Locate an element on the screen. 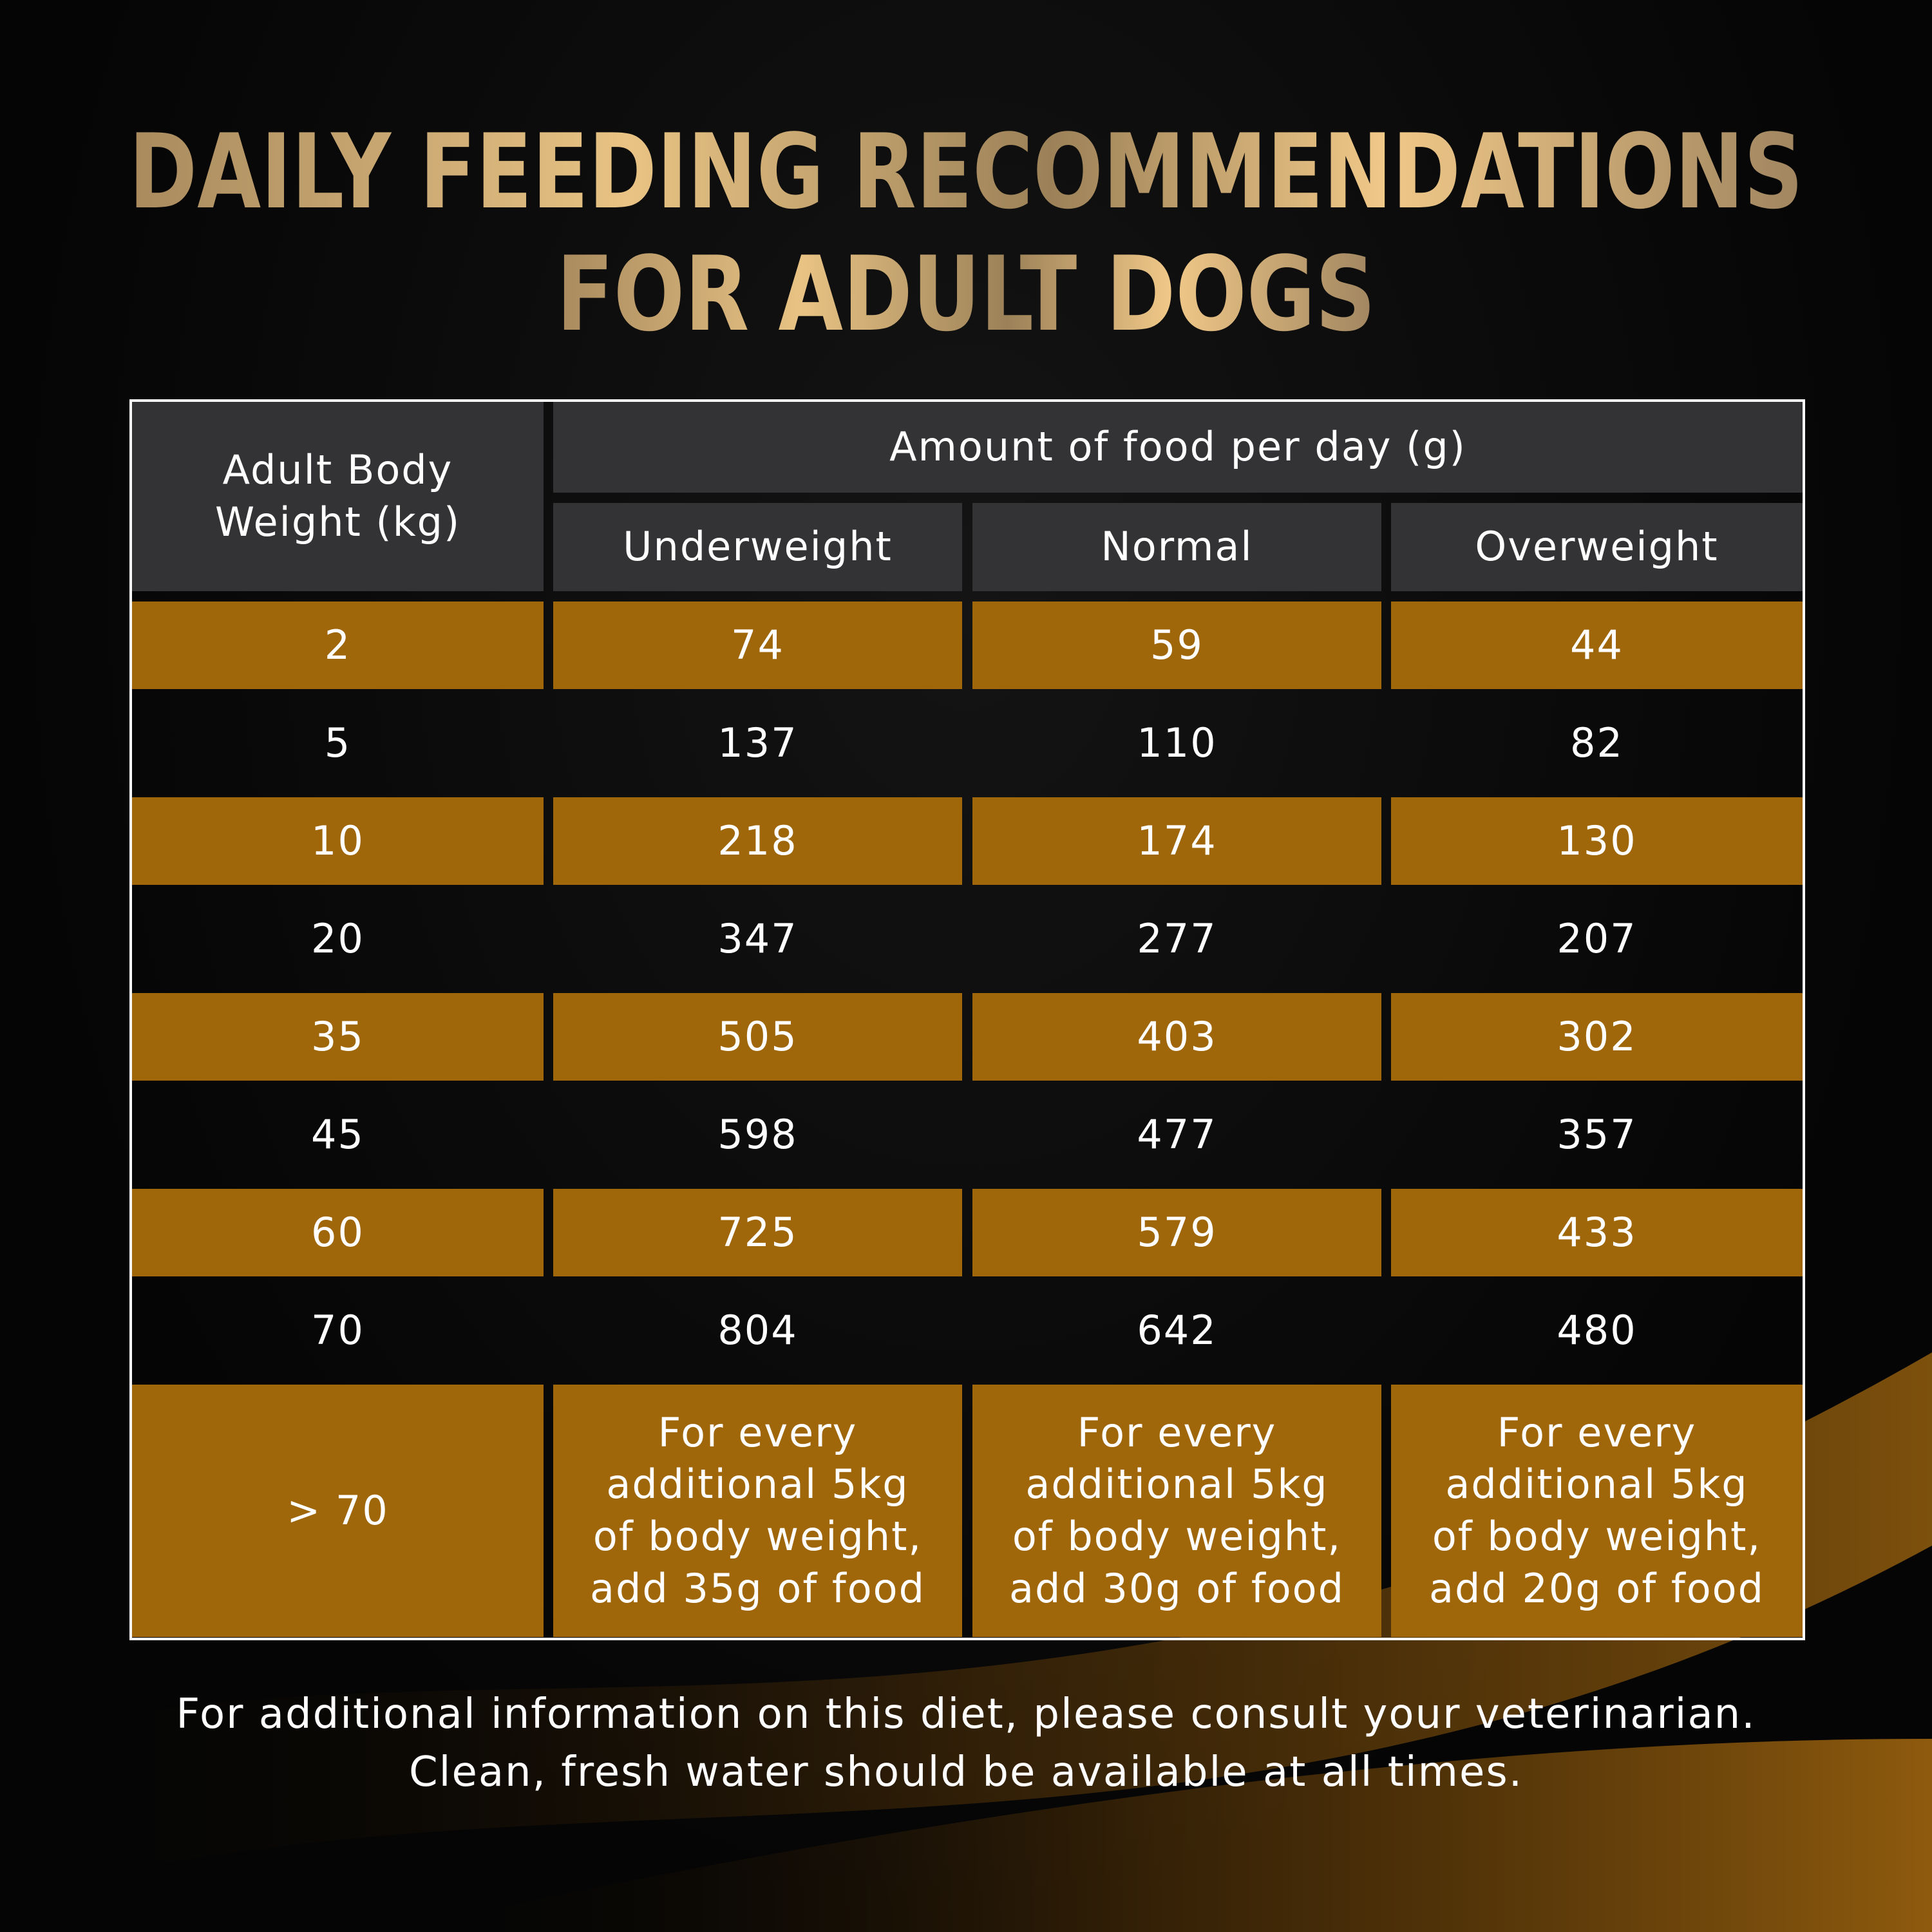 Image resolution: width=1932 pixels, height=1932 pixels. table-cell: 130 is located at coordinates (1597, 841).